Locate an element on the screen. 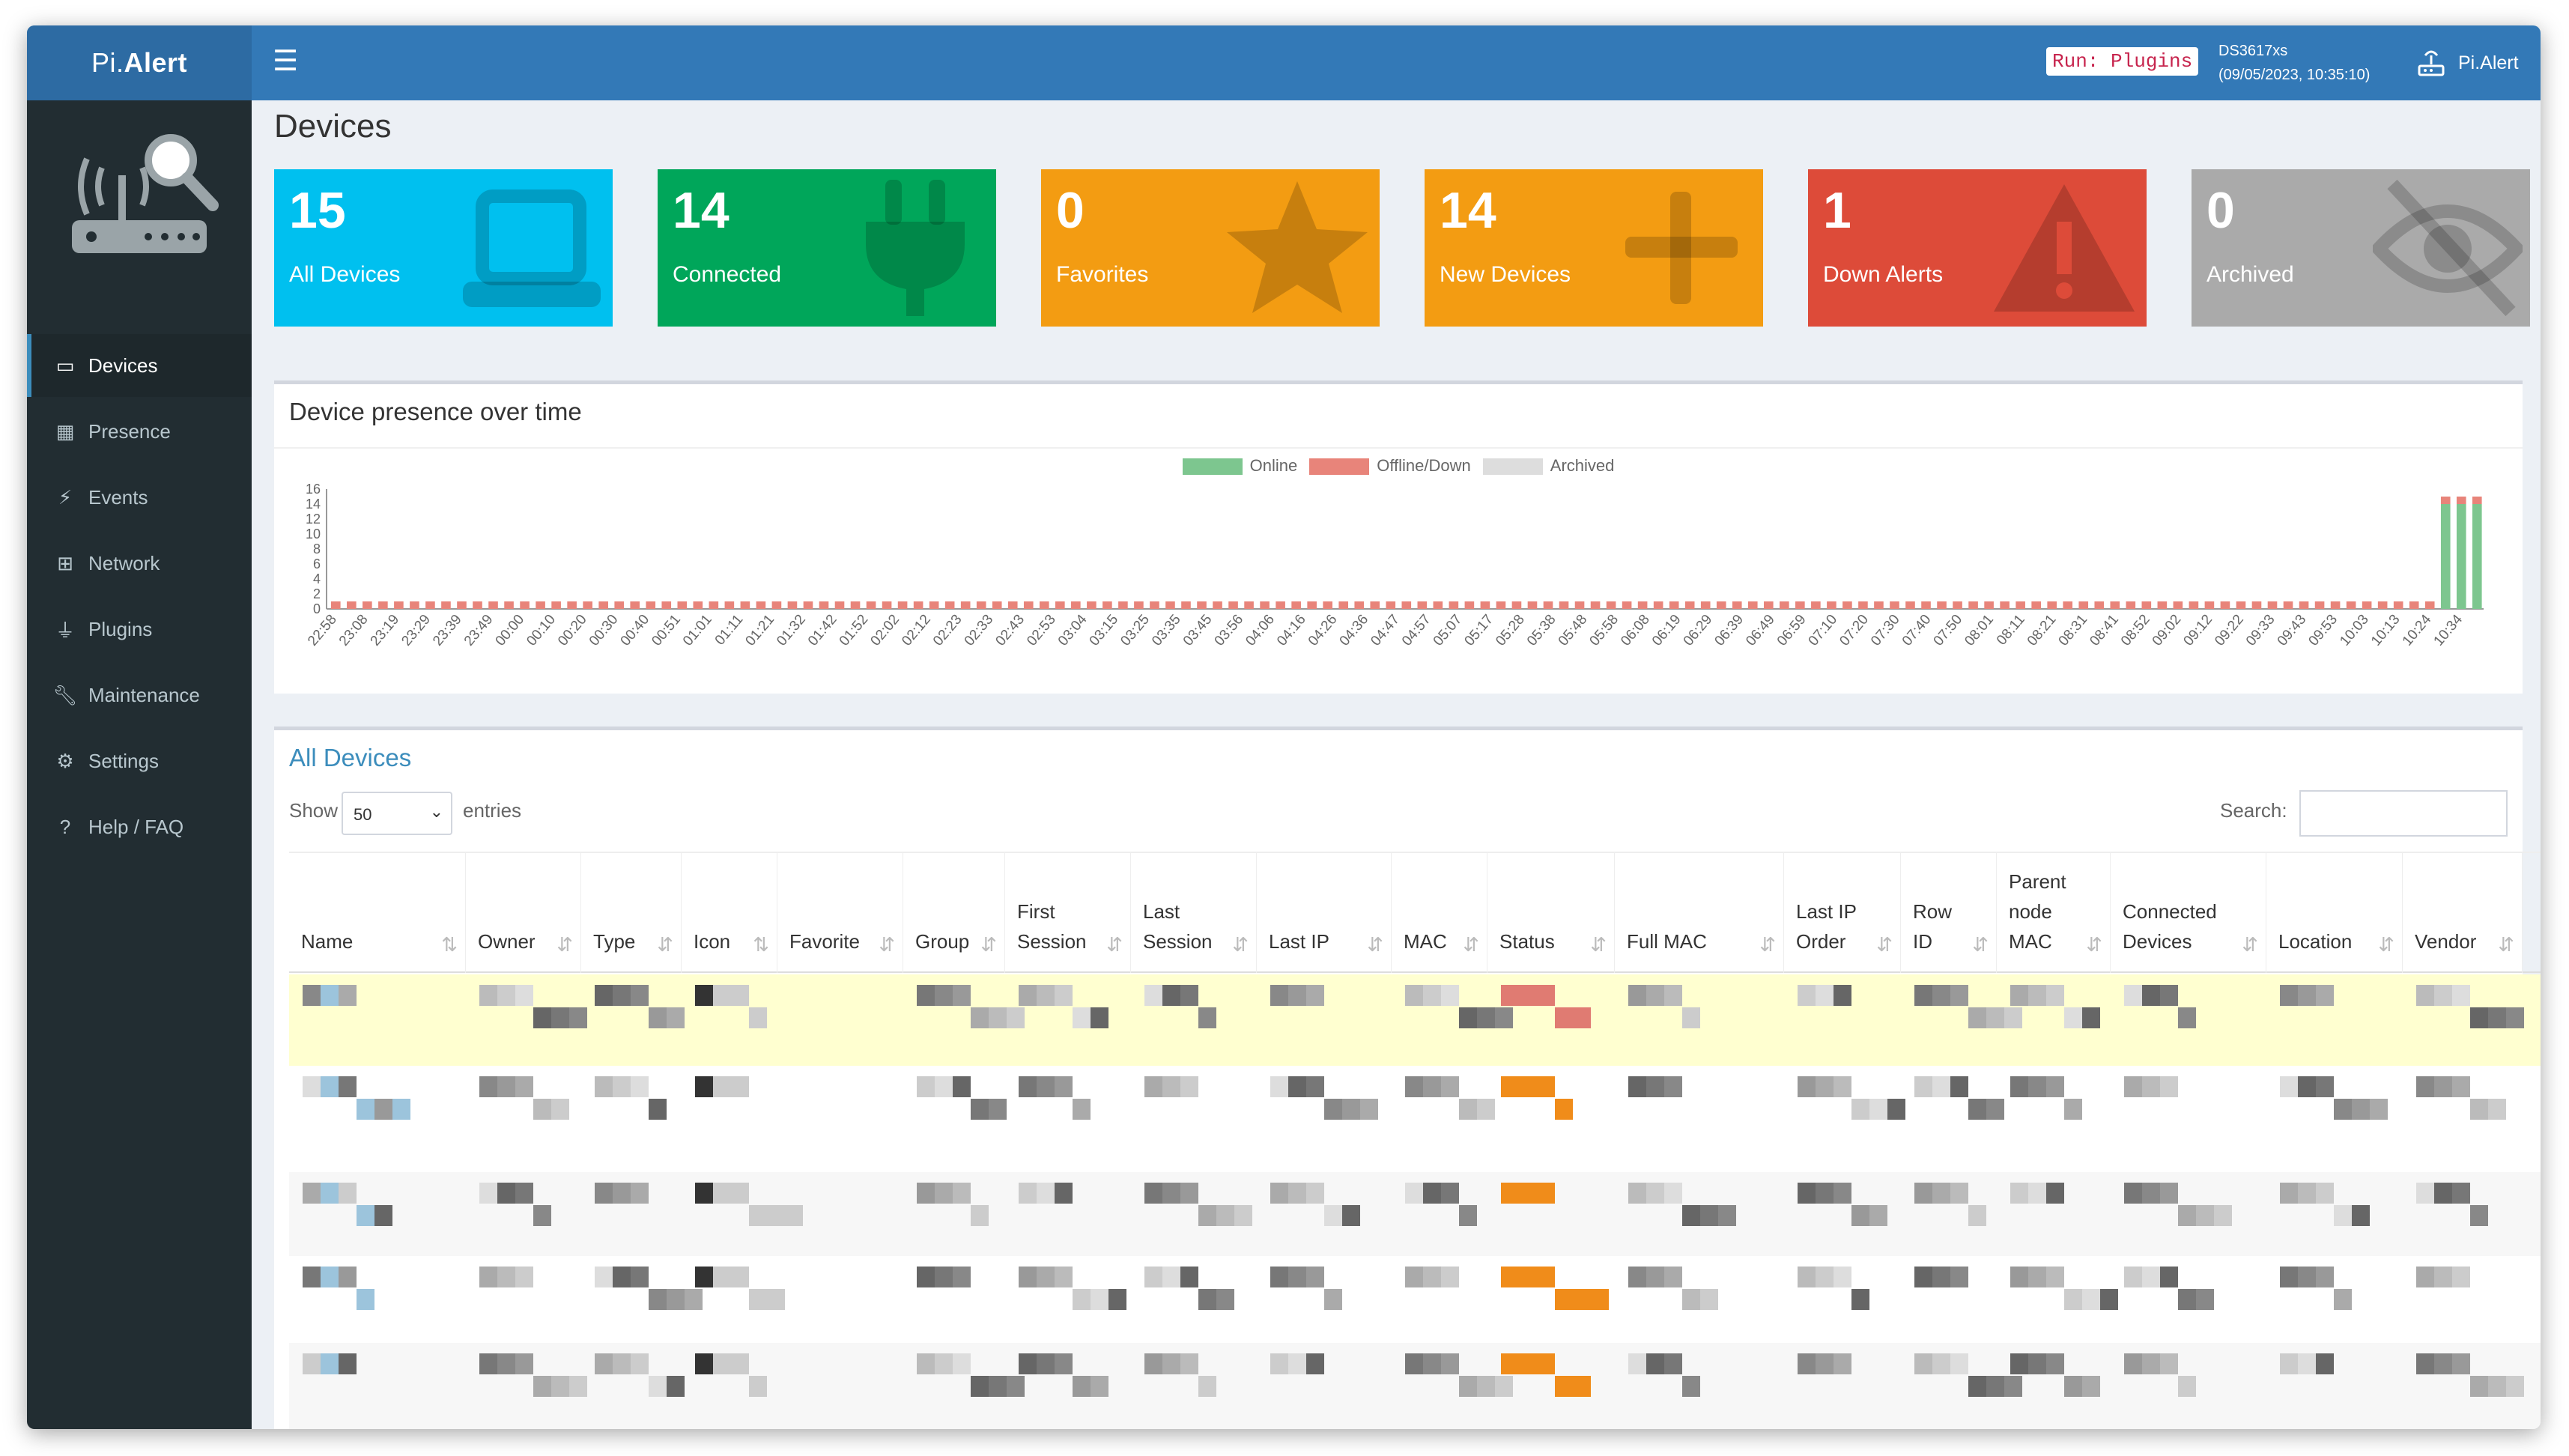  legend-offline: Offline/Down is located at coordinates (1390, 466).